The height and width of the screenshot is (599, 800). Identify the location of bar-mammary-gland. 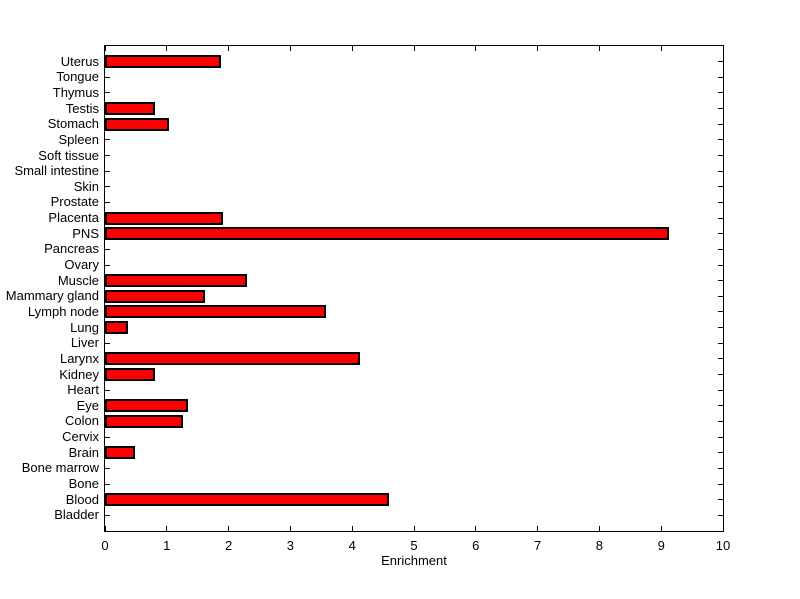
(155, 296).